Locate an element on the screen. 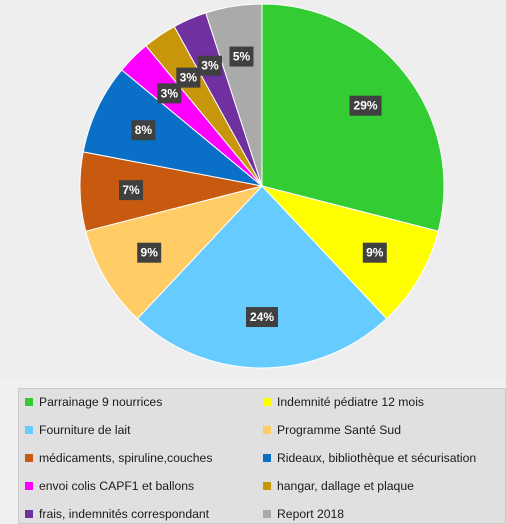  legend-item-fourniture-de-lait: Fourniture de lait is located at coordinates (77, 430).